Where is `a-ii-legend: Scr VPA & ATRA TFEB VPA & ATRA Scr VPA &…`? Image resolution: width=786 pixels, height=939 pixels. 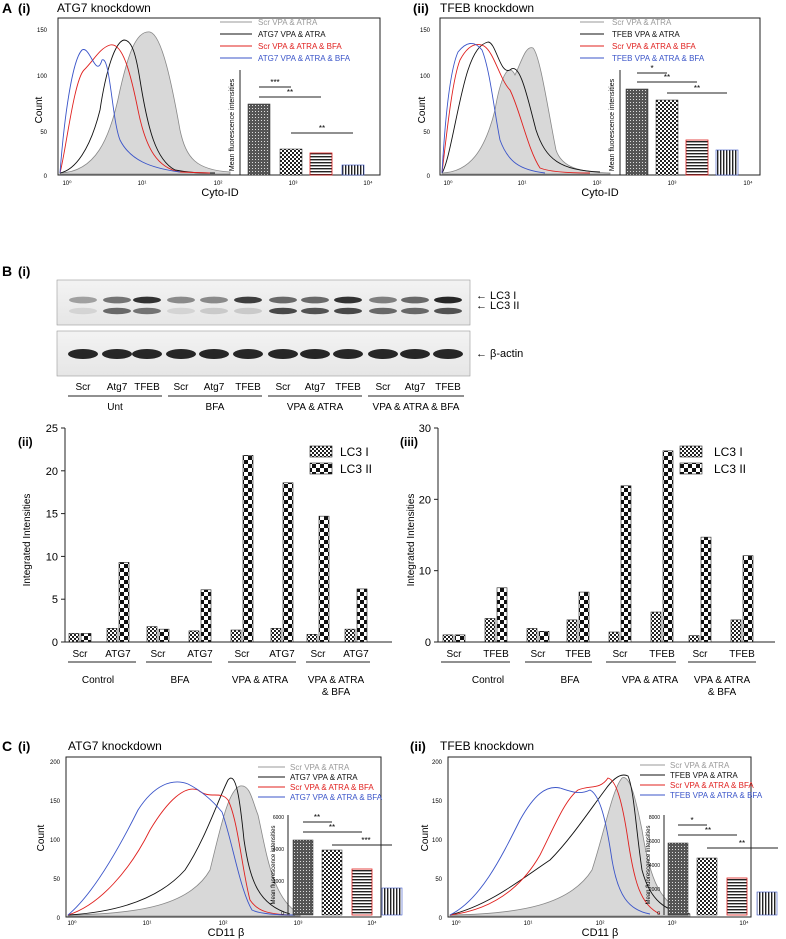
a-ii-legend: Scr VPA & ATRA TFEB VPA & ATRA Scr VPA &… is located at coordinates (642, 40).